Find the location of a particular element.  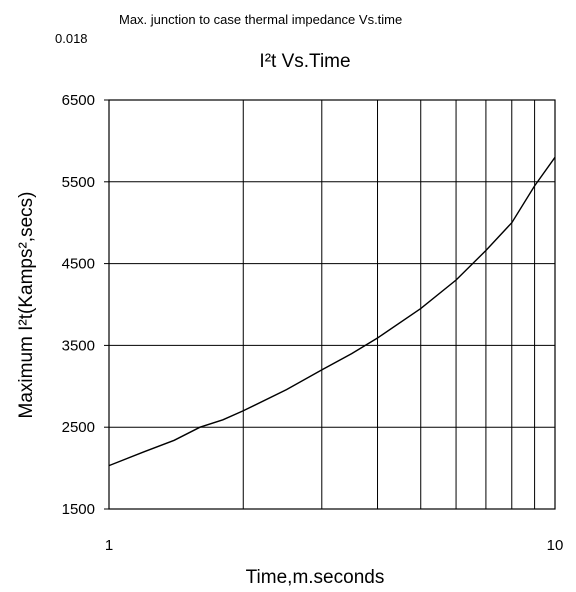

header-clip-mask is located at coordinates (288, 54).